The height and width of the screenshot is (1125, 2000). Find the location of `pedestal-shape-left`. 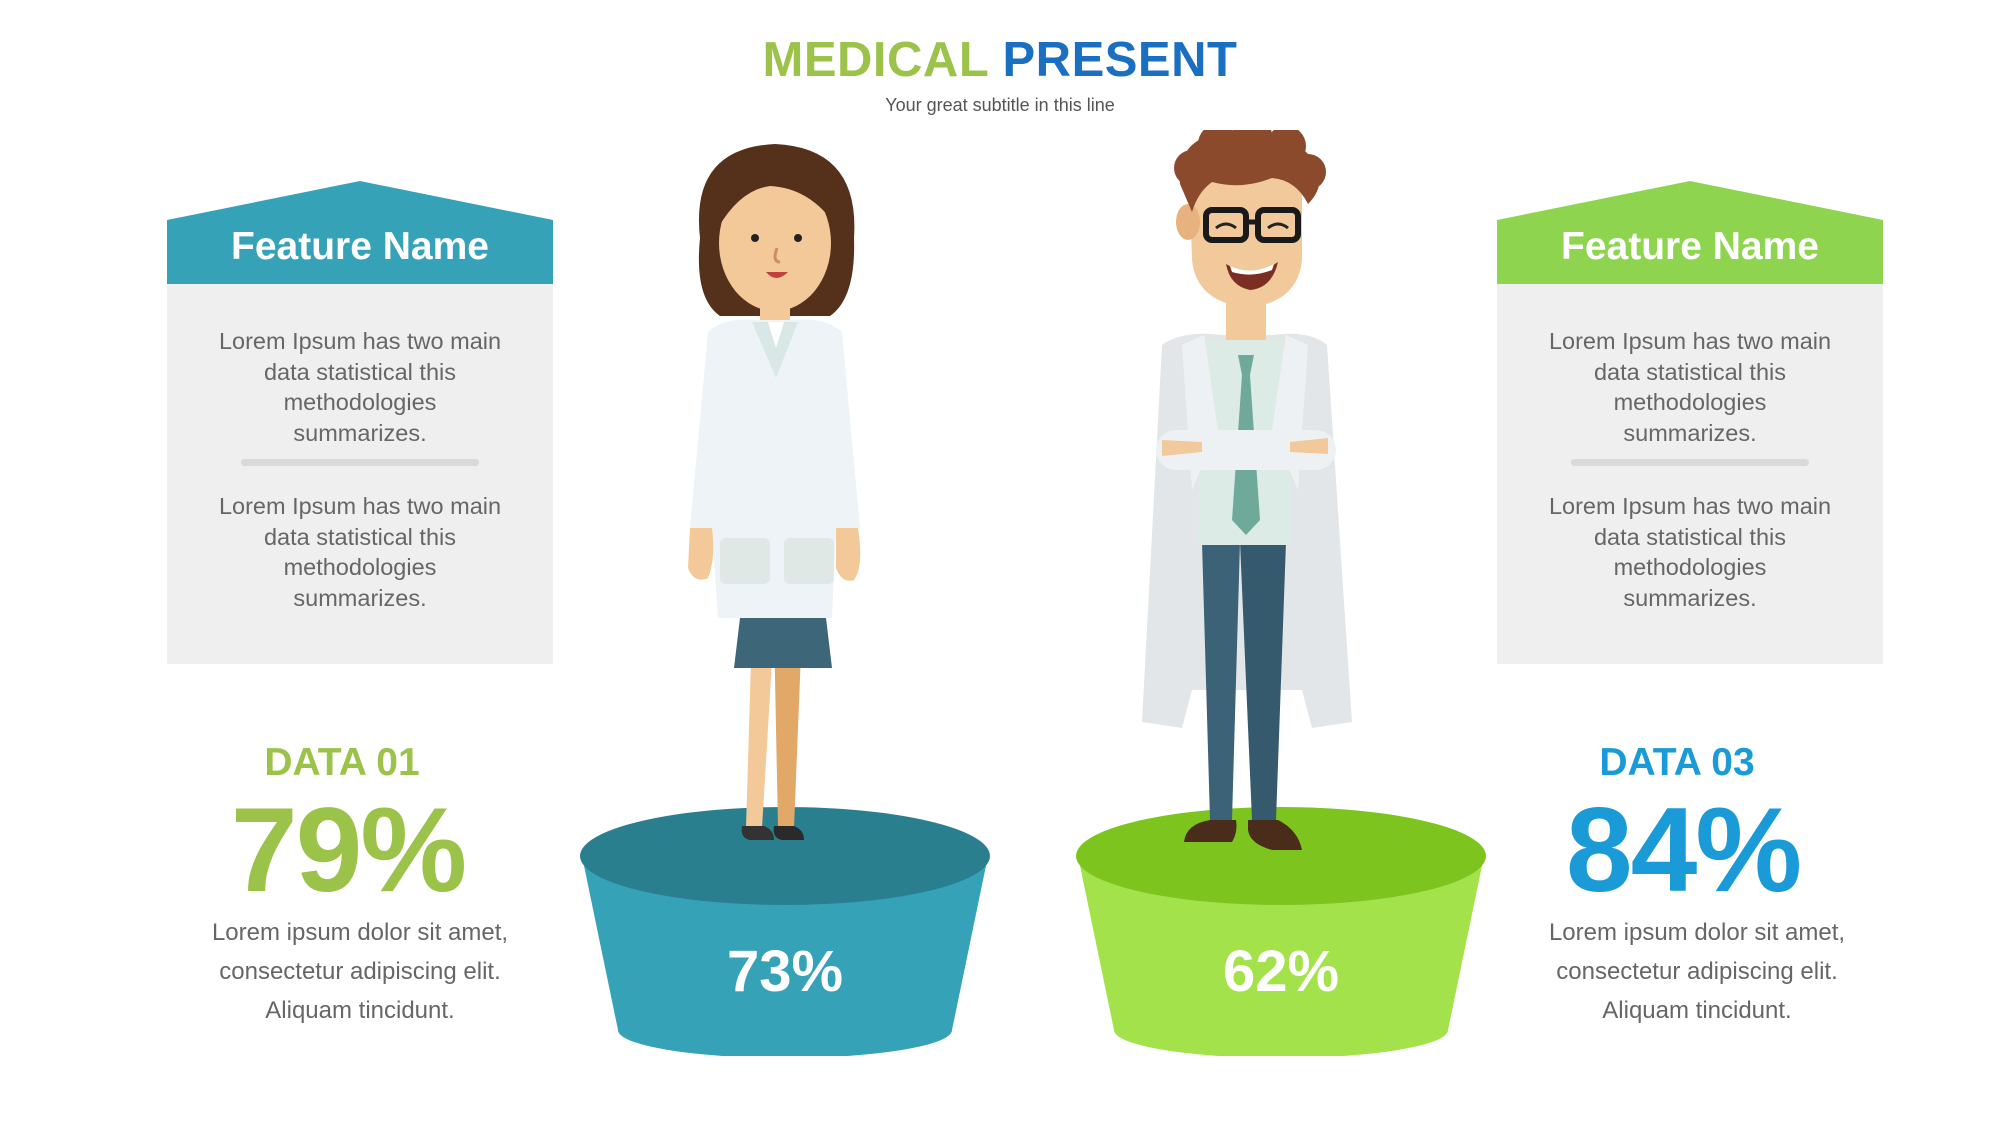

pedestal-shape-left is located at coordinates (785, 932).